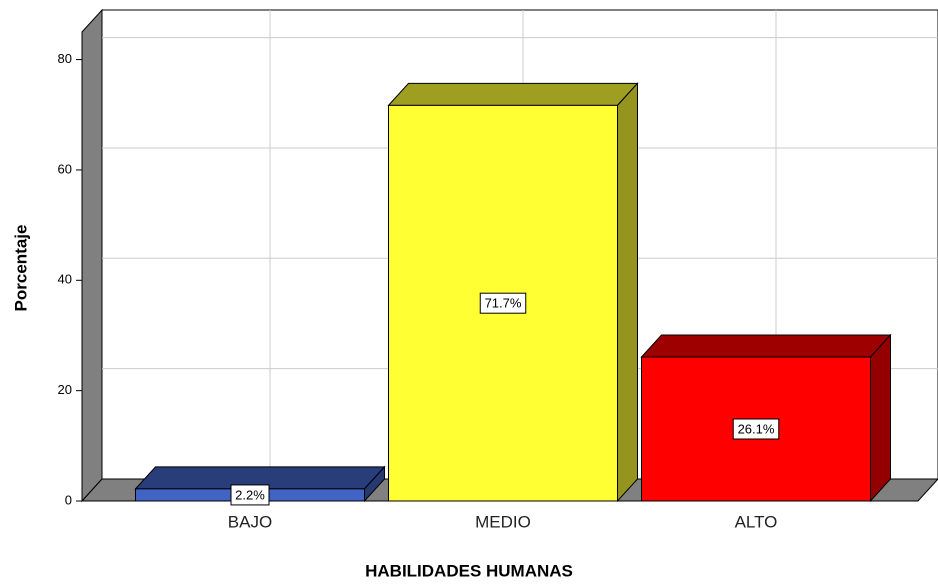  I want to click on value-label: 2.2%, so click(250, 494).